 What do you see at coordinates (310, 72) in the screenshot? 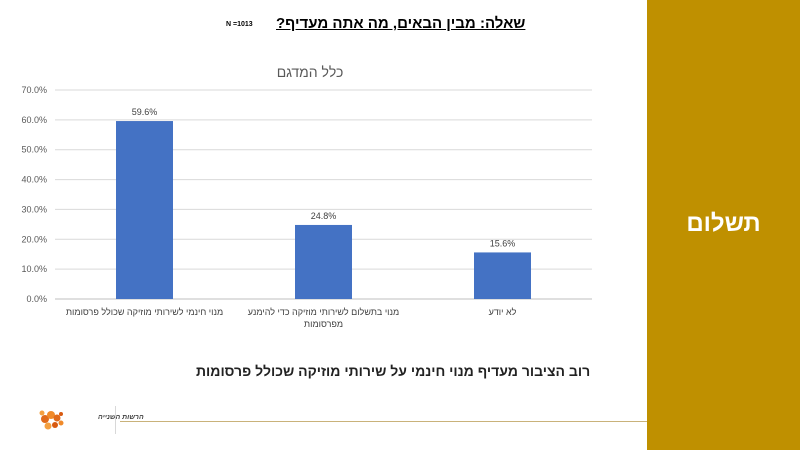
I see `chart-title: כלל המדגם` at bounding box center [310, 72].